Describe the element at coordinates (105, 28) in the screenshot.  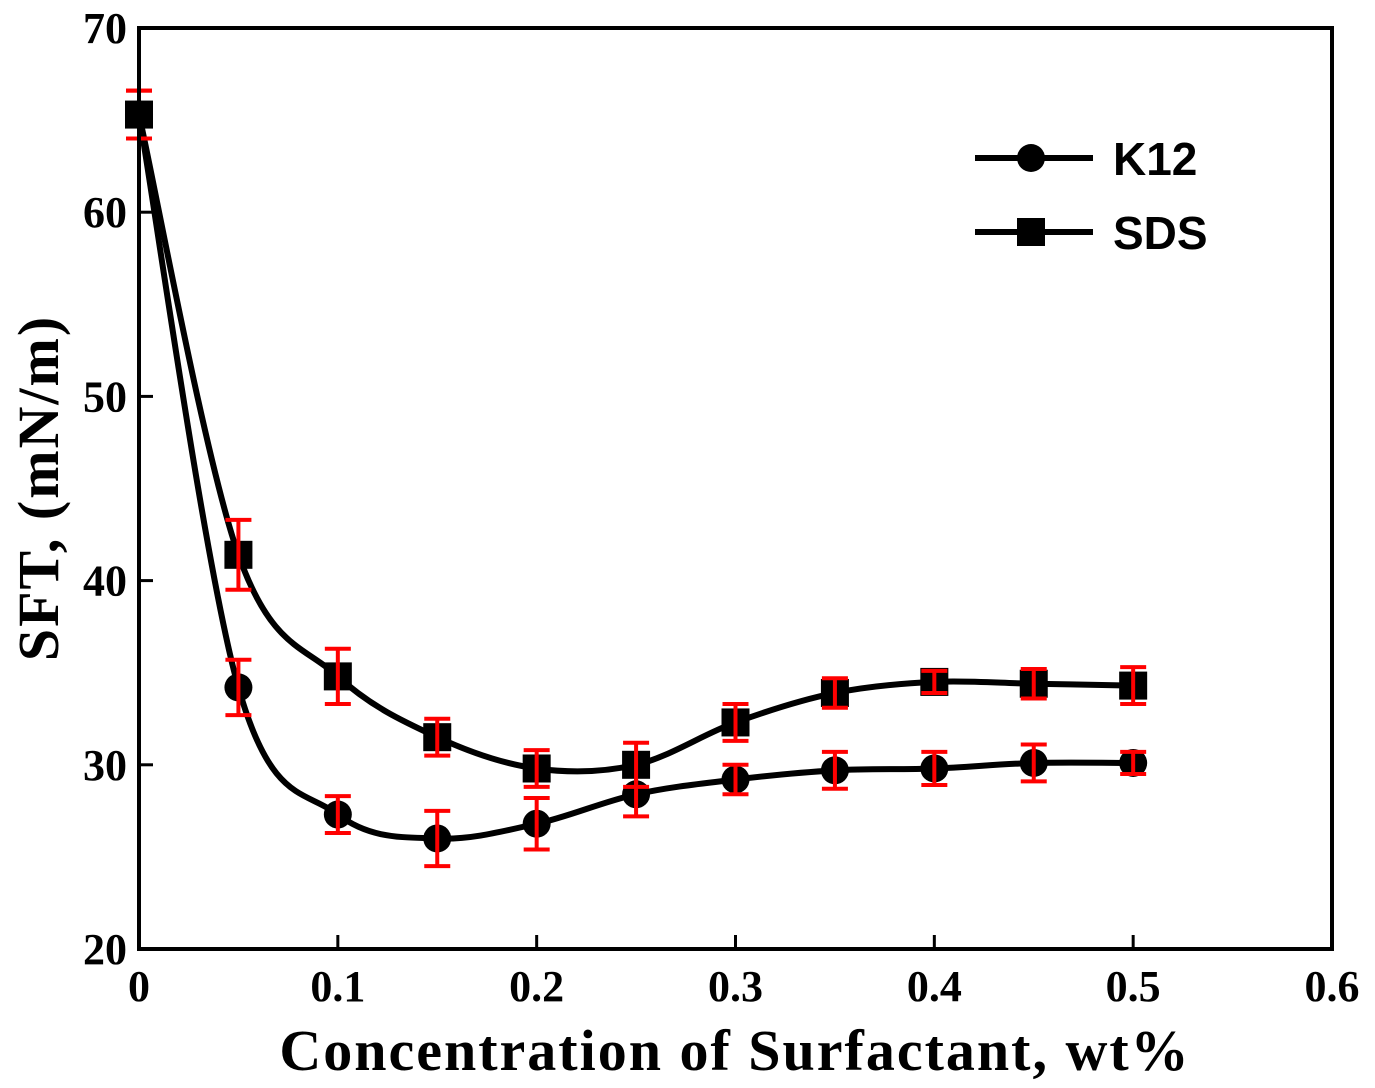
I see `y-tick-label: 70` at that location.